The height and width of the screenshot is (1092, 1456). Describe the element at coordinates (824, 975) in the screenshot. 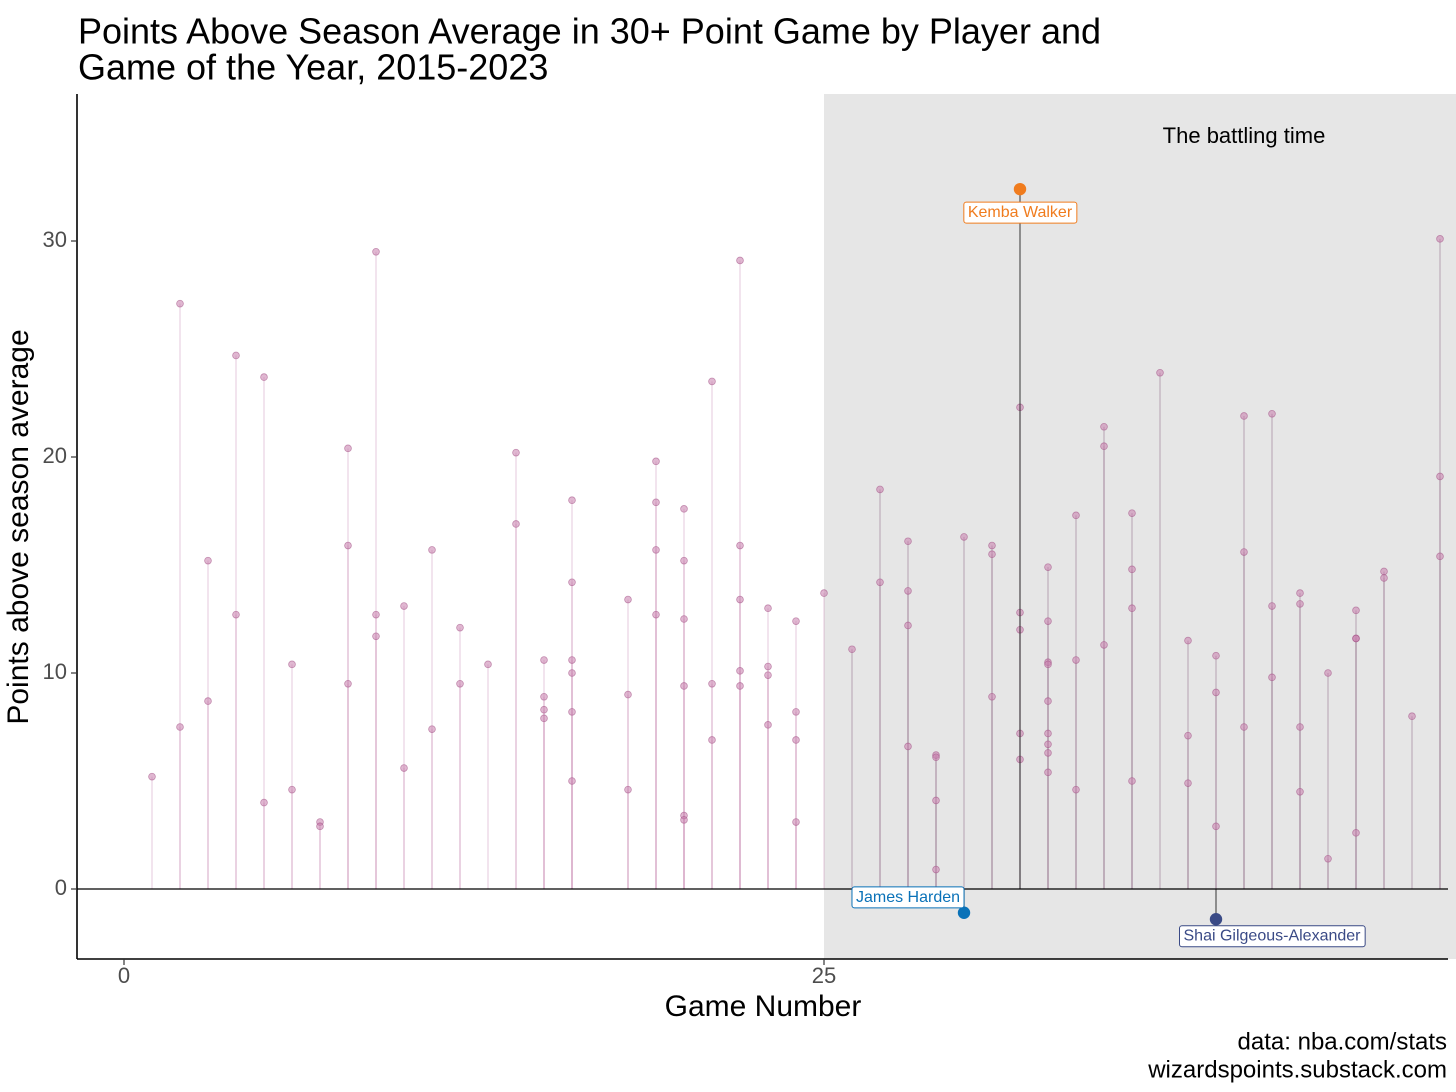

I see `x-tick-label-1: 25` at that location.